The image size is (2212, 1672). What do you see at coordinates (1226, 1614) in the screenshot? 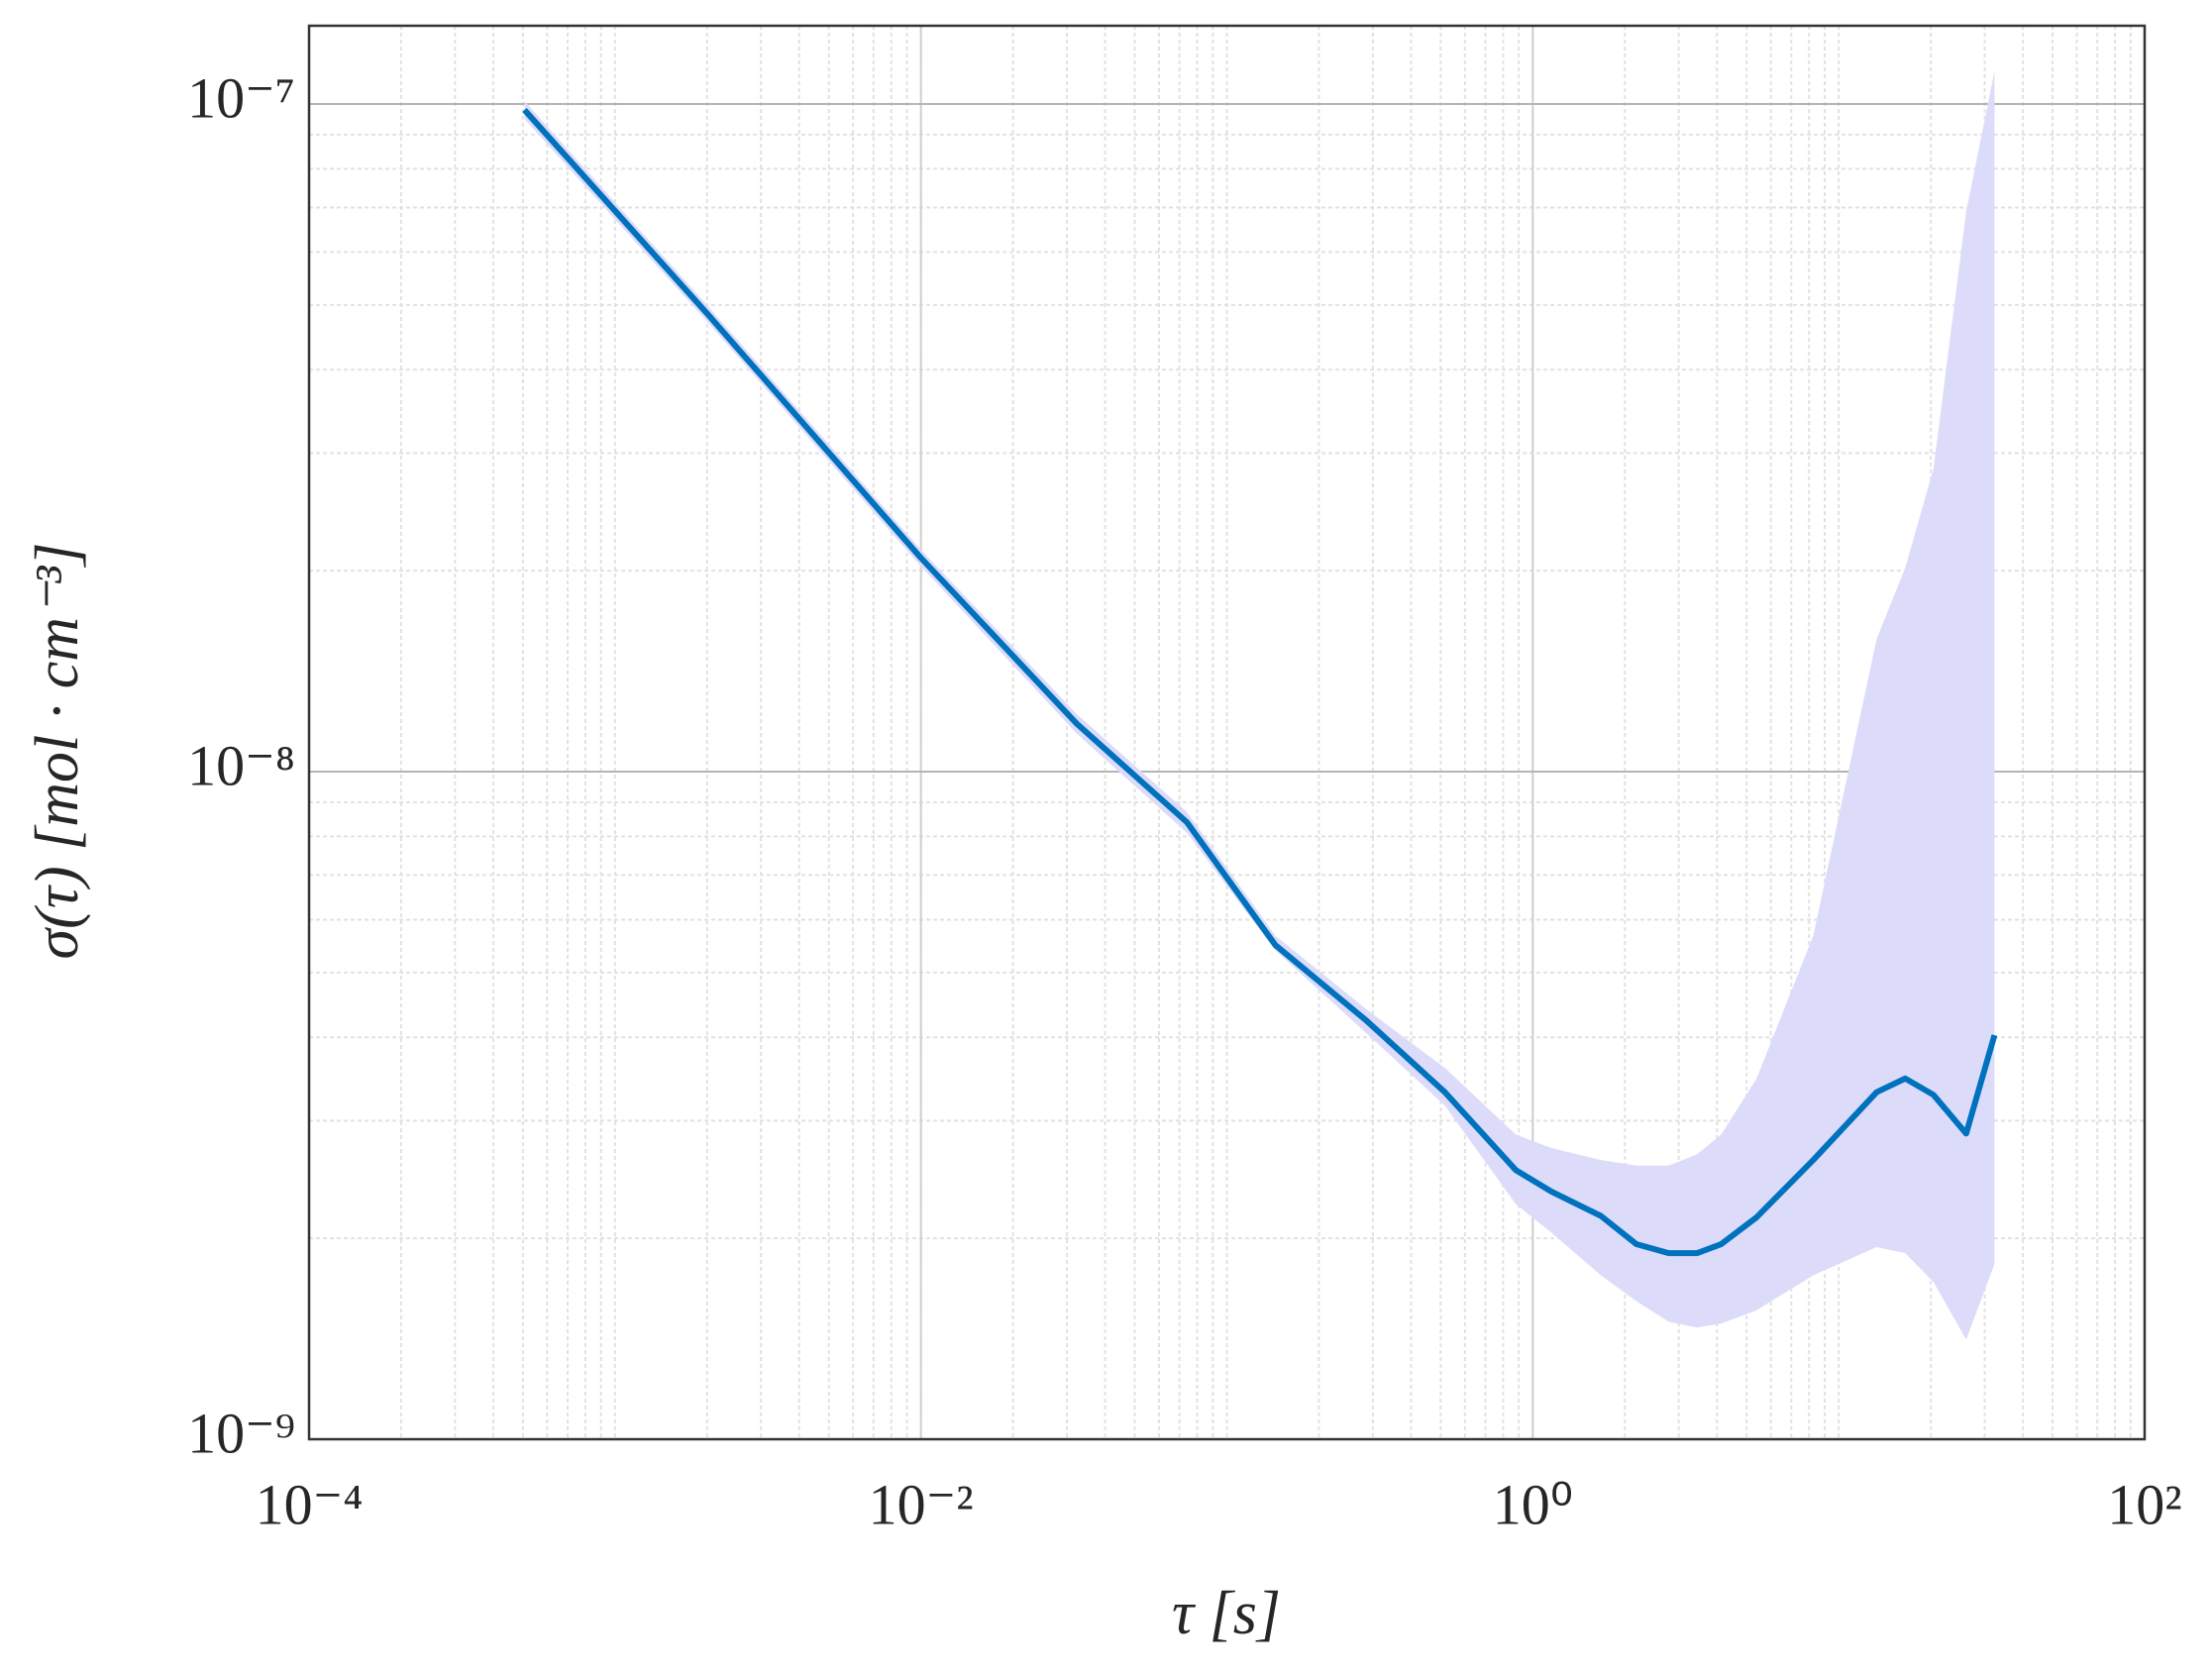
I see `x-axis-label: τ [s]` at bounding box center [1226, 1614].